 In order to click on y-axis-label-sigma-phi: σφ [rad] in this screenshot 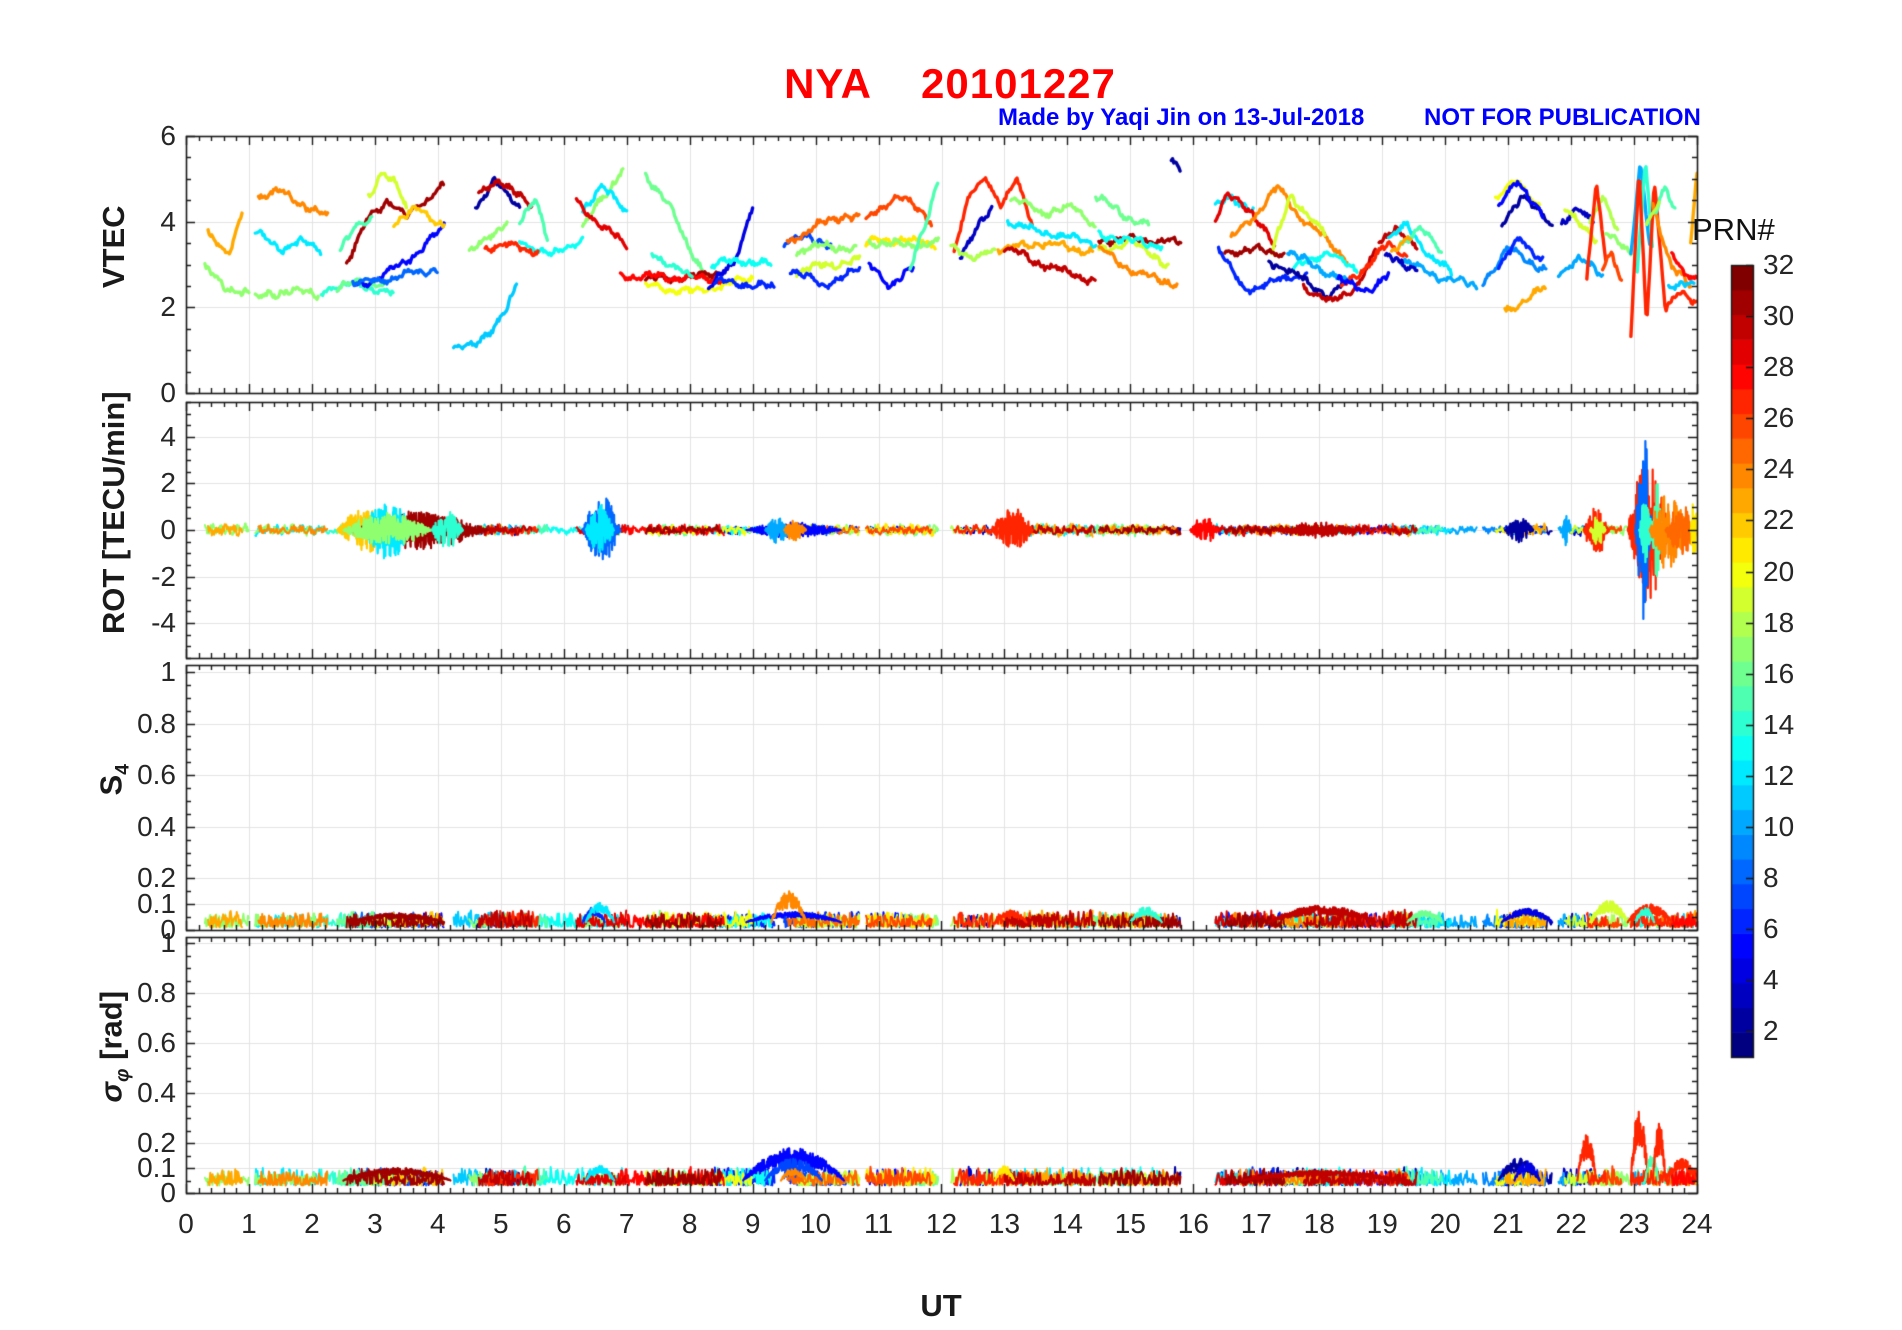, I will do `click(113, 1046)`.